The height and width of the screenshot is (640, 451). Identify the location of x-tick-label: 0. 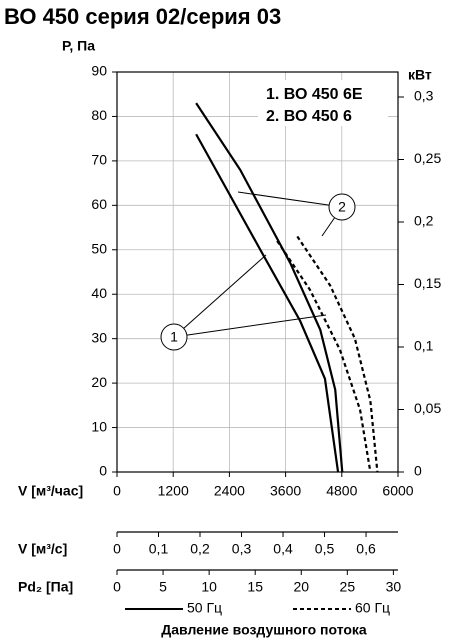
(117, 491).